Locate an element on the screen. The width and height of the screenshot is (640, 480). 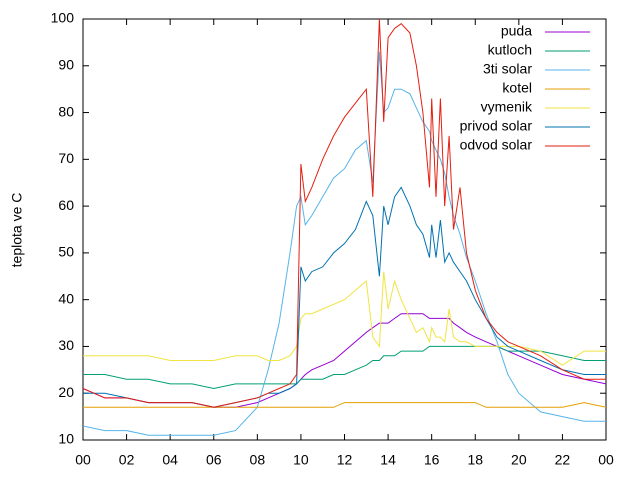
legend-label: puda is located at coordinates (516, 31).